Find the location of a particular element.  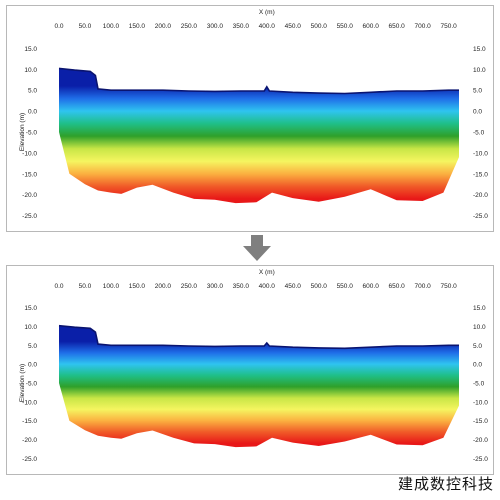

down-arrow-icon is located at coordinates (257, 248).